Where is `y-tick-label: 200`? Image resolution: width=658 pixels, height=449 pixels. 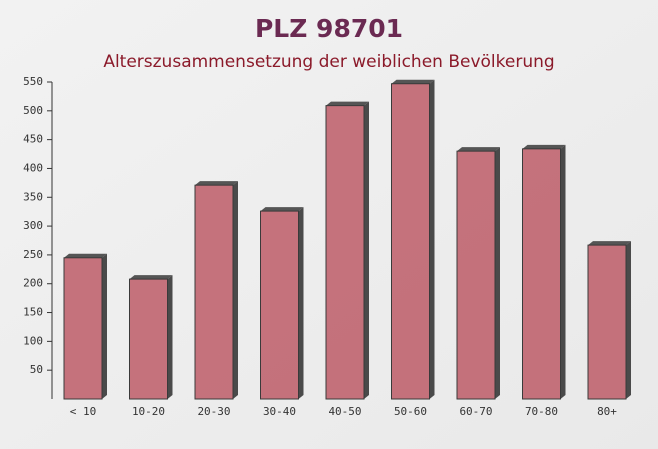 y-tick-label: 200 is located at coordinates (33, 283).